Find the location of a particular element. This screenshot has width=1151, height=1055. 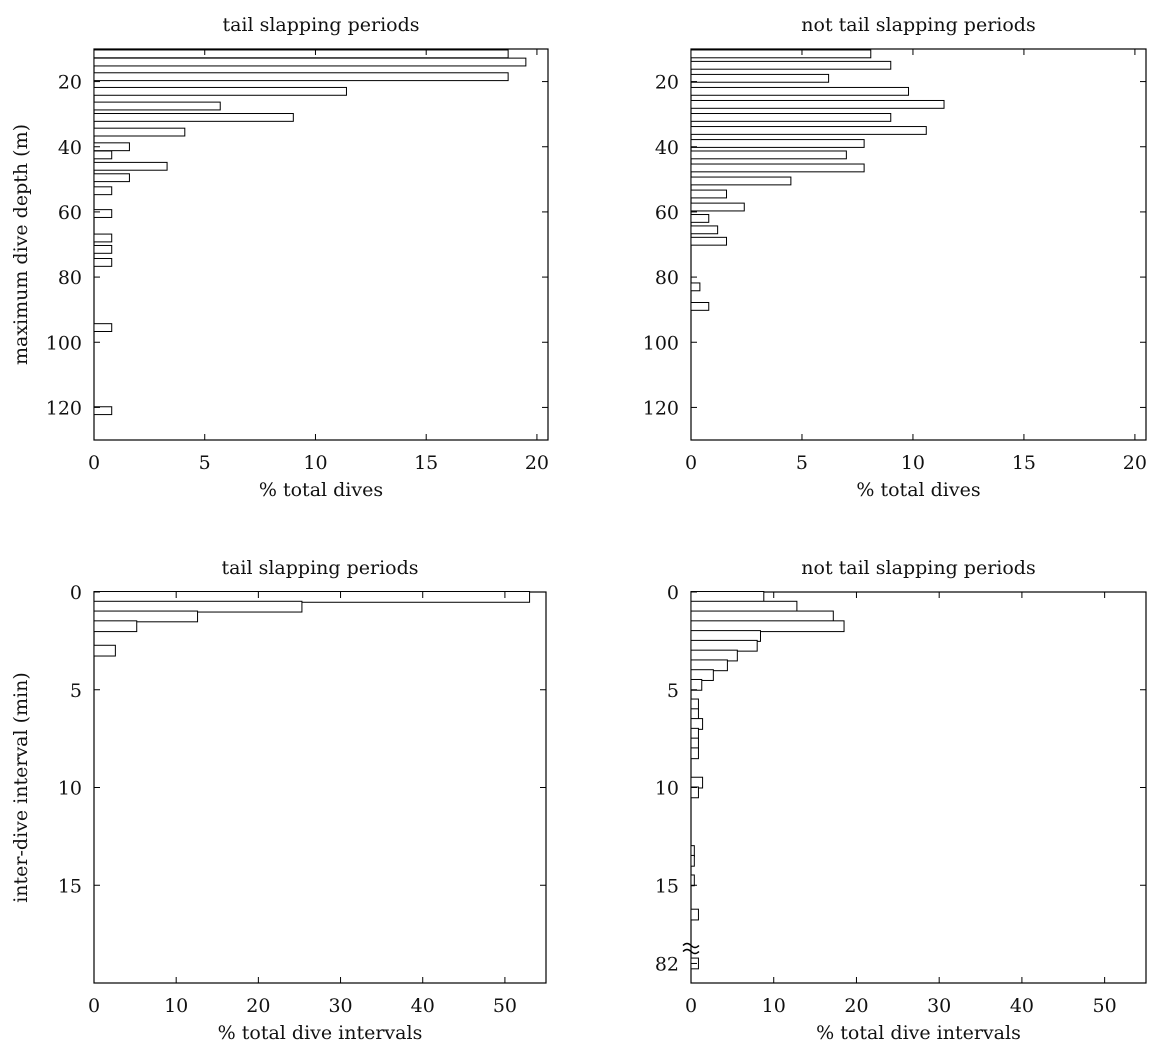

y-tick-label: 15 is located at coordinates (667, 886).